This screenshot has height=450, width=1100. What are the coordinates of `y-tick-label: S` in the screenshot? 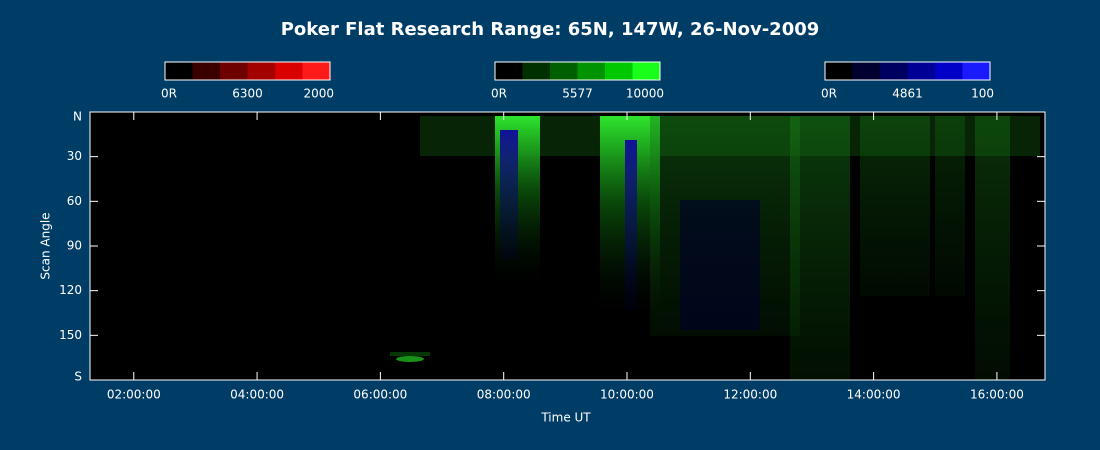 It's located at (78, 377).